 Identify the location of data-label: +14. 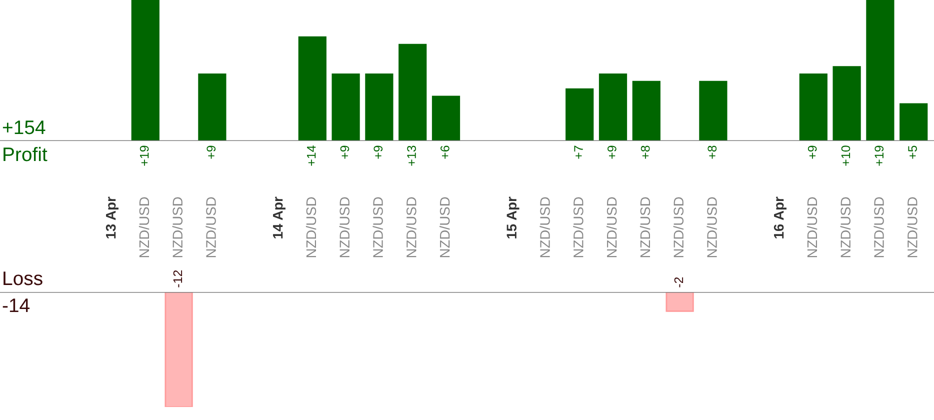
(311, 156).